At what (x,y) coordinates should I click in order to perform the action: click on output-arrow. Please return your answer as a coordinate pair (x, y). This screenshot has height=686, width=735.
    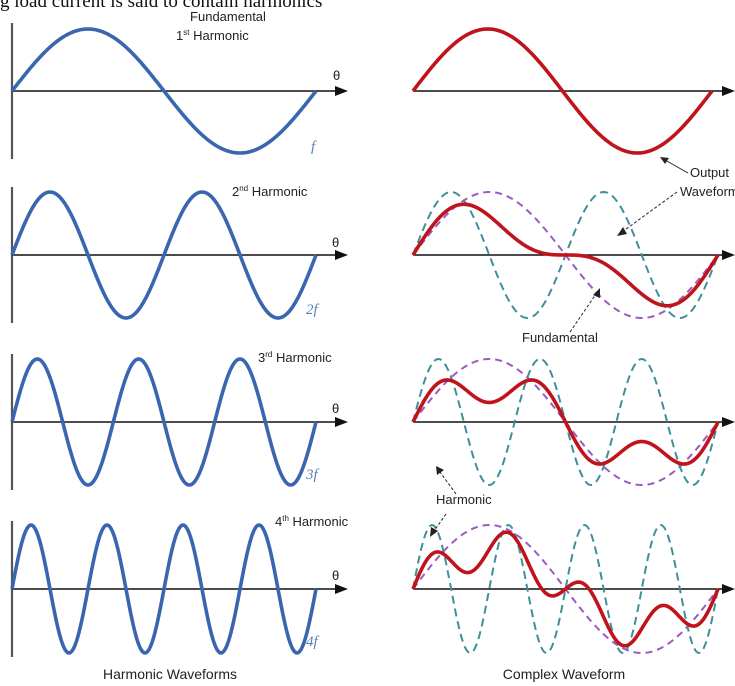
    Looking at the image, I should click on (676, 166).